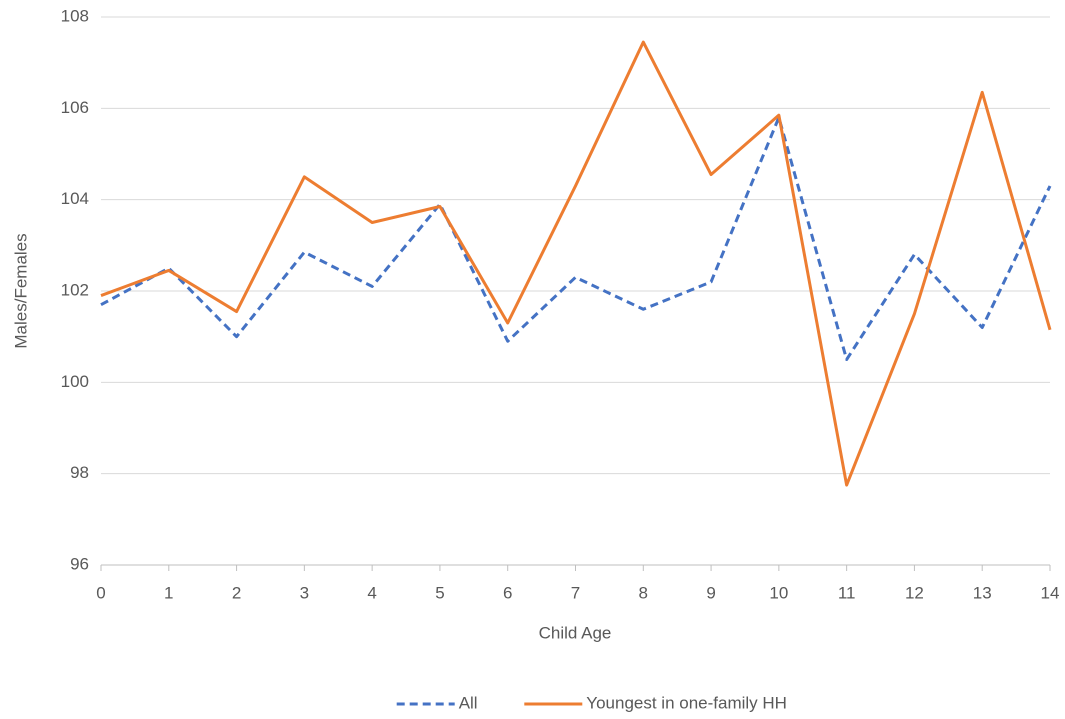  What do you see at coordinates (371, 592) in the screenshot?
I see `x-tick-label: 4` at bounding box center [371, 592].